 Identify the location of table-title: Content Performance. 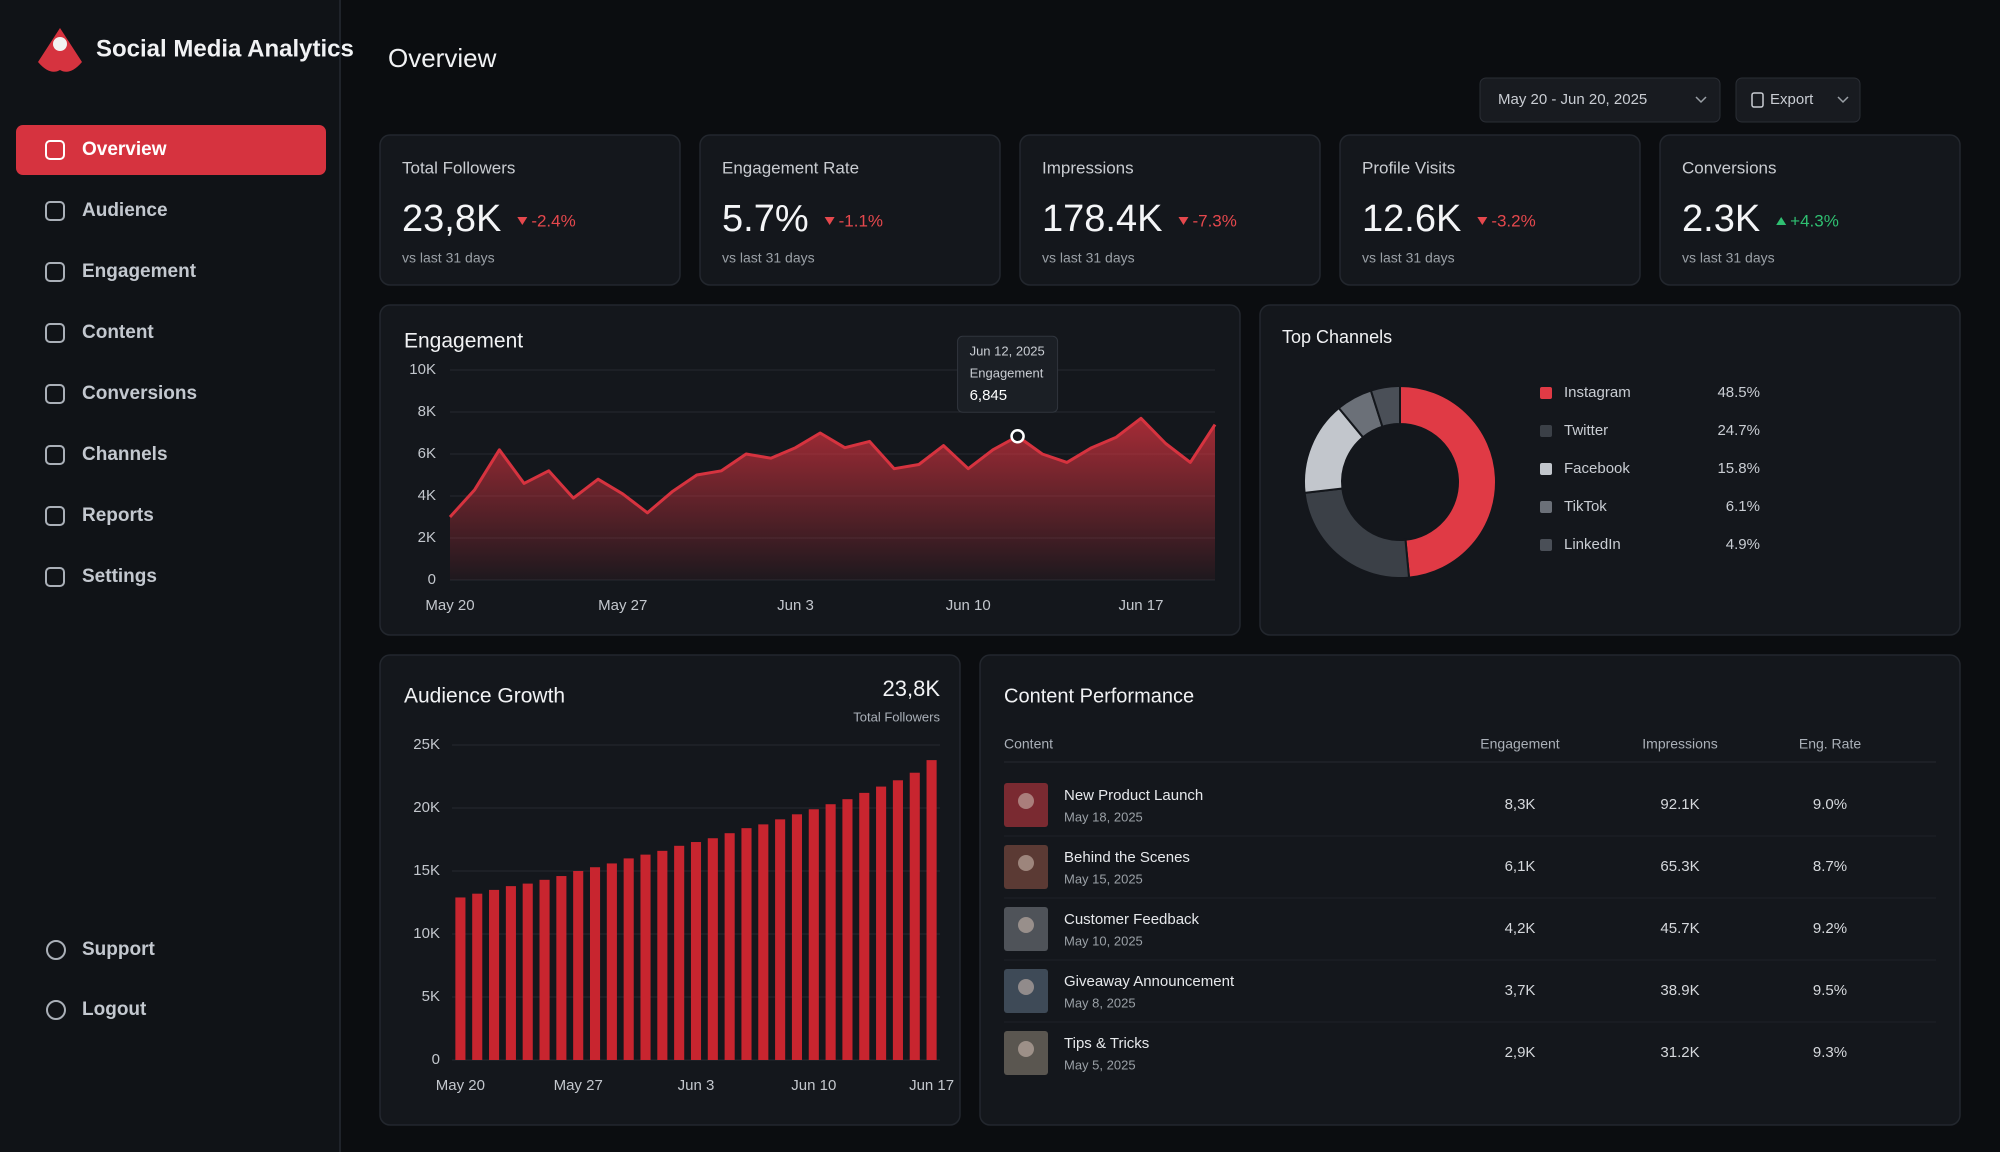
(1099, 696).